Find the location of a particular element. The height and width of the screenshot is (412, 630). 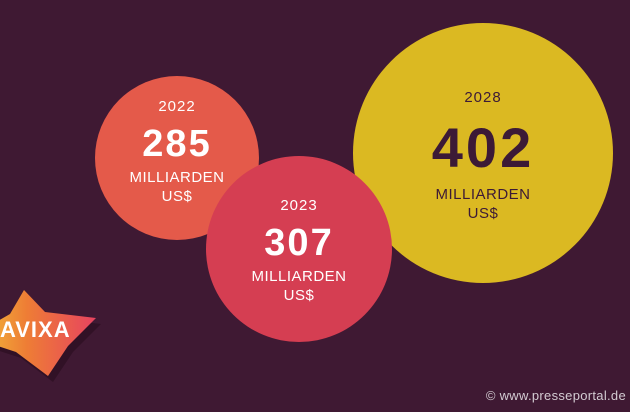

bubble-2022-year: 2022 is located at coordinates (177, 106).